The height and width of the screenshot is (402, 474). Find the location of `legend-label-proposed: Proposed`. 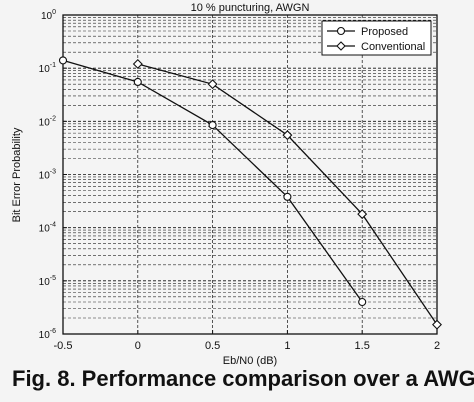

legend-label-proposed: Proposed is located at coordinates (384, 32).